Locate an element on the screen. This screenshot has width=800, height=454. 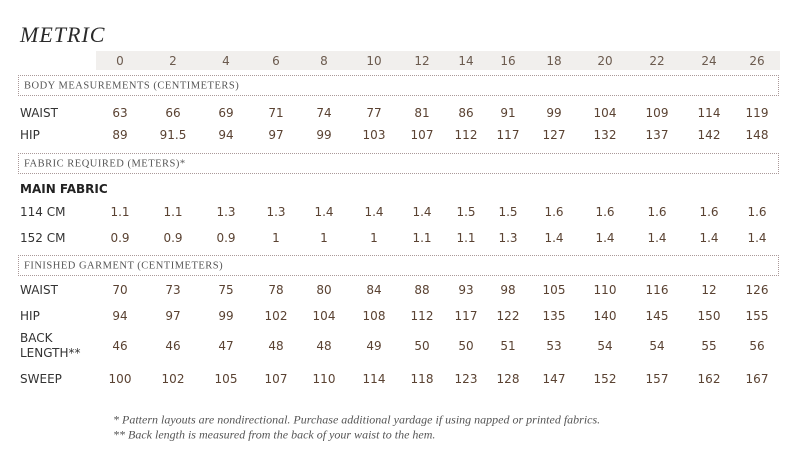
cell-value: 91.5 is located at coordinates (173, 135).